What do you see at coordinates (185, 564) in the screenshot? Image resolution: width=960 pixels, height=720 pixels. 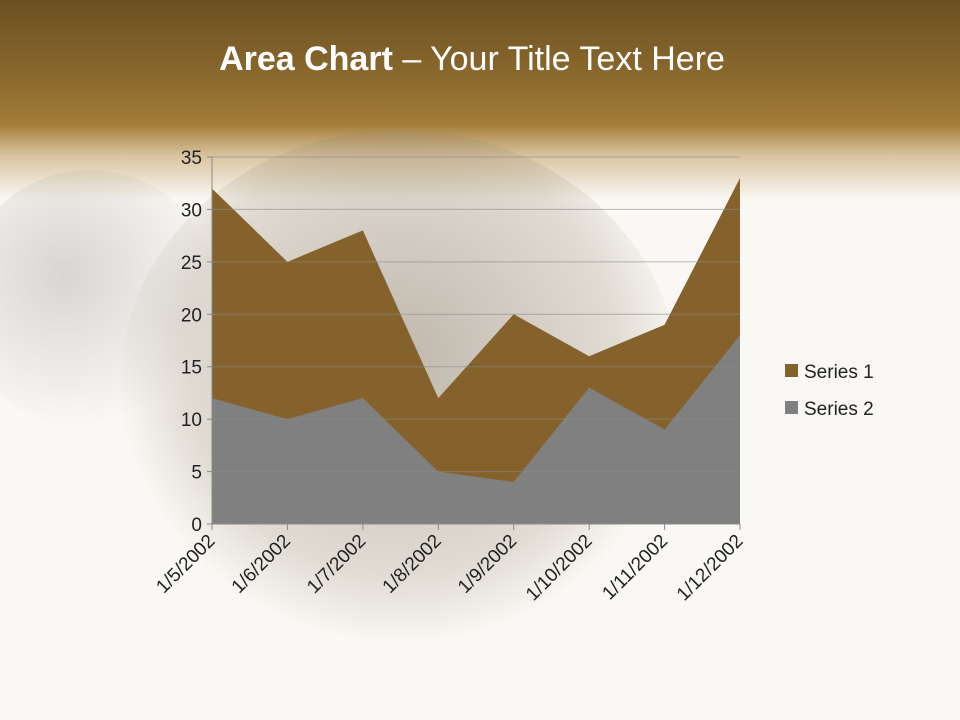 I see `x-tick-label: 1/5/2002` at bounding box center [185, 564].